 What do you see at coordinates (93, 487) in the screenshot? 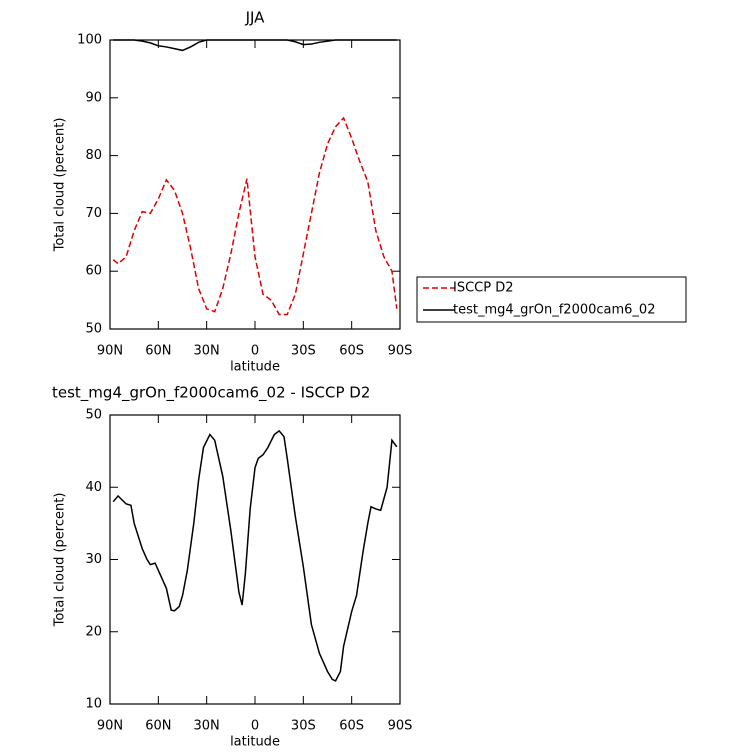
I see `y-tick-label: 40` at bounding box center [93, 487].